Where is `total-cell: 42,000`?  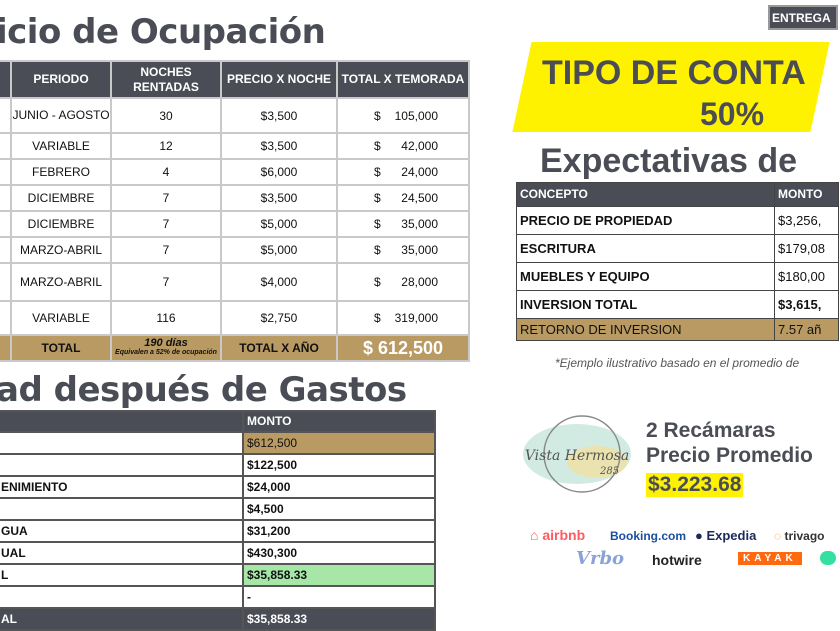
total-cell: 42,000 is located at coordinates (419, 146).